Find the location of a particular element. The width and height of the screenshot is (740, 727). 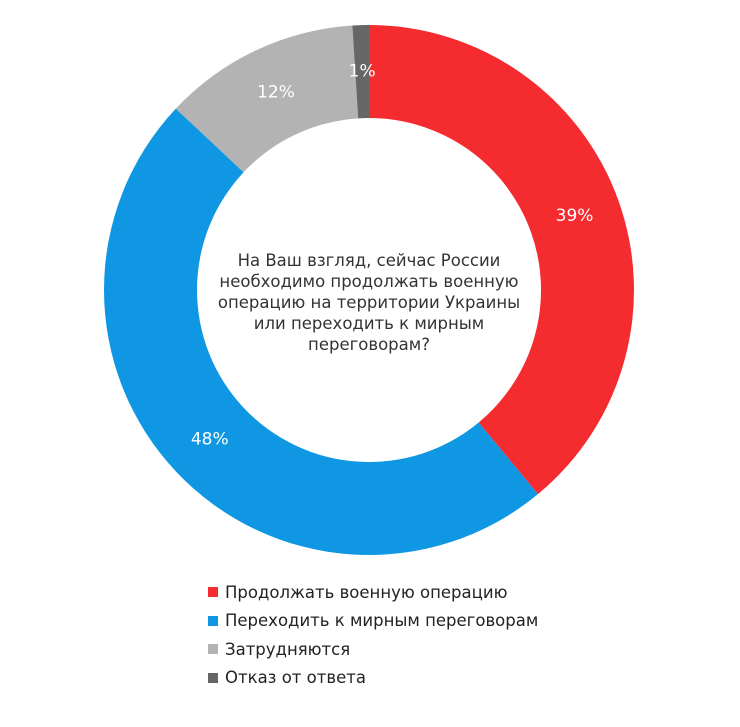

data-label: 1% is located at coordinates (362, 72).